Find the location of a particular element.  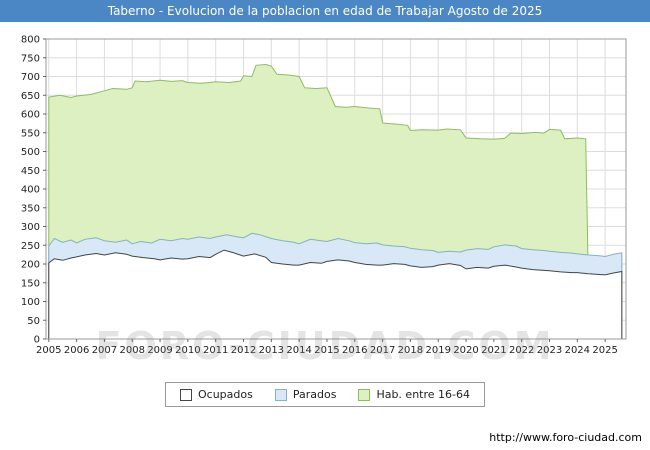

svg-text: 2020 is located at coordinates (465, 350).